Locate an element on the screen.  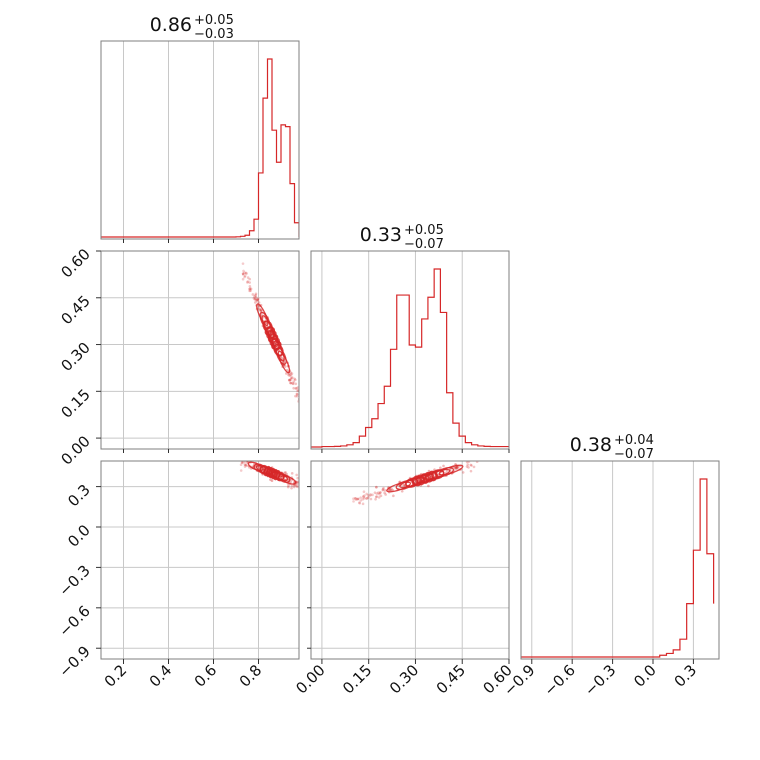
title-value: 0.38 is located at coordinates (591, 445).